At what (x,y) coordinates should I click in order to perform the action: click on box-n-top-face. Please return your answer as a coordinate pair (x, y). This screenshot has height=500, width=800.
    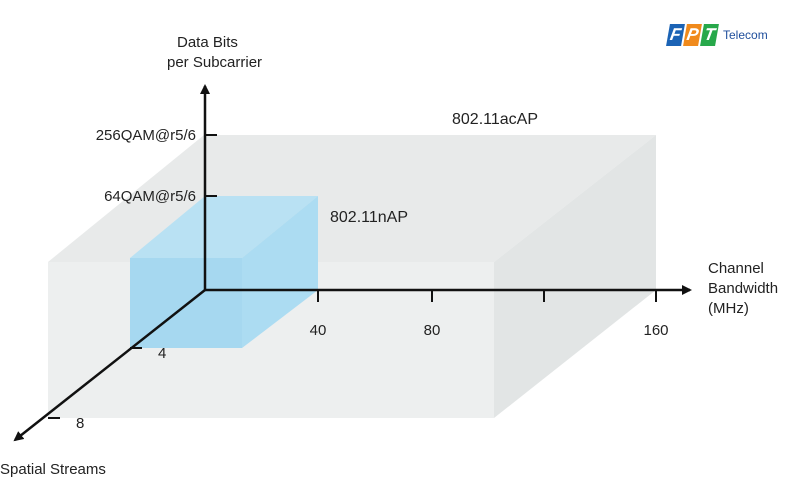
    Looking at the image, I should click on (224, 227).